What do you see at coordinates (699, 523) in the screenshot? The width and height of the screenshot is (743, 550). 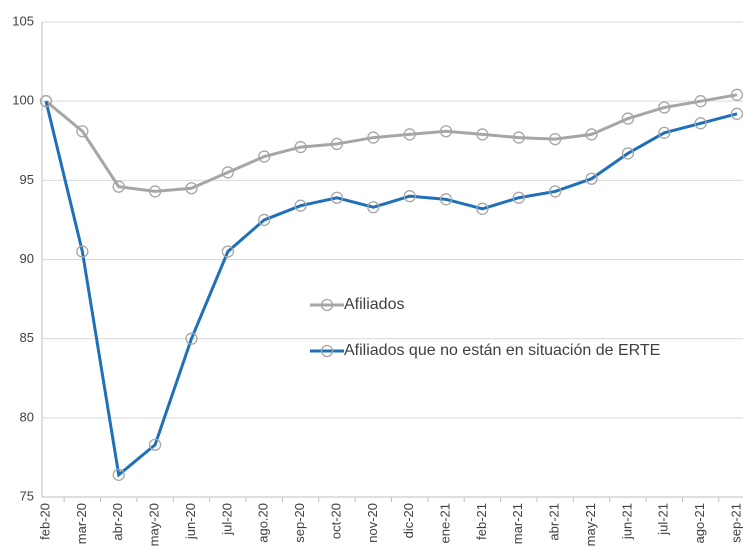 I see `x-tick-label: ago-21` at bounding box center [699, 523].